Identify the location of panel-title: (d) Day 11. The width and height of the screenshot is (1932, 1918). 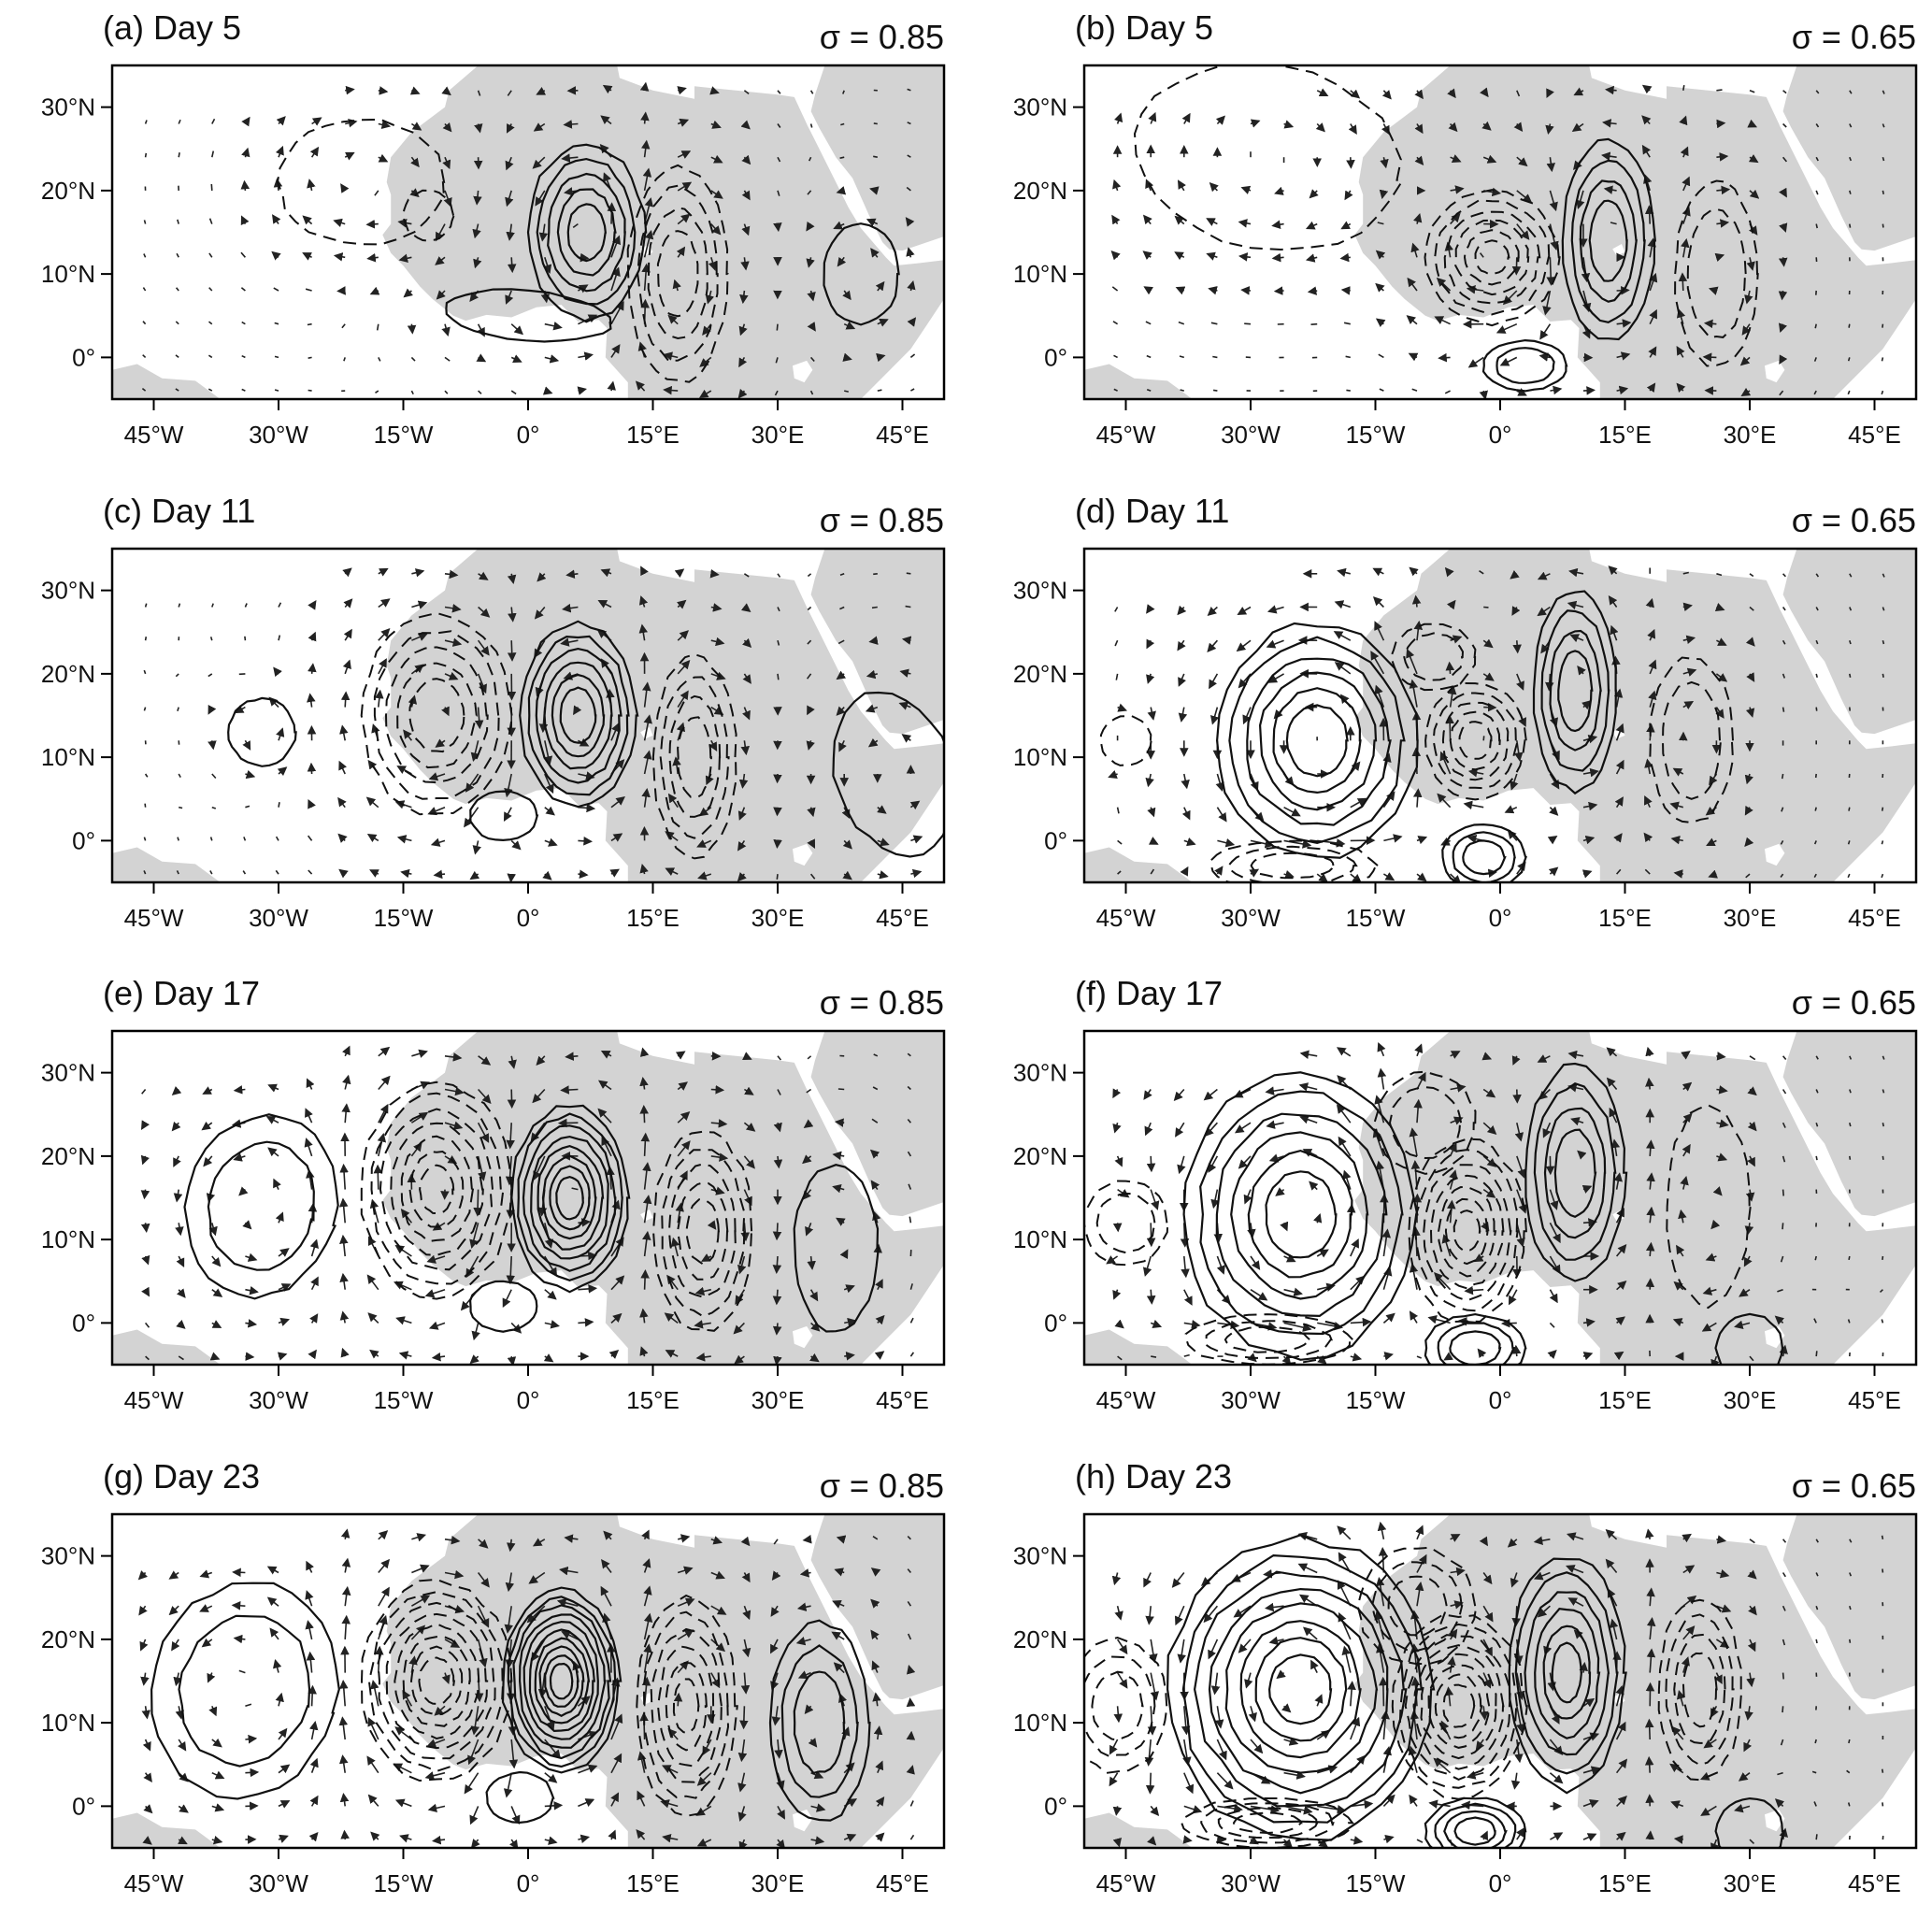
(1152, 511).